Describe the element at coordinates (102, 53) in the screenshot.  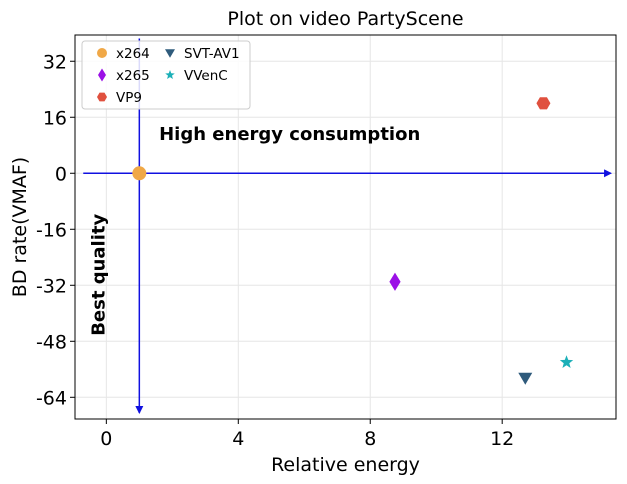
I see `legend-marker-x264` at that location.